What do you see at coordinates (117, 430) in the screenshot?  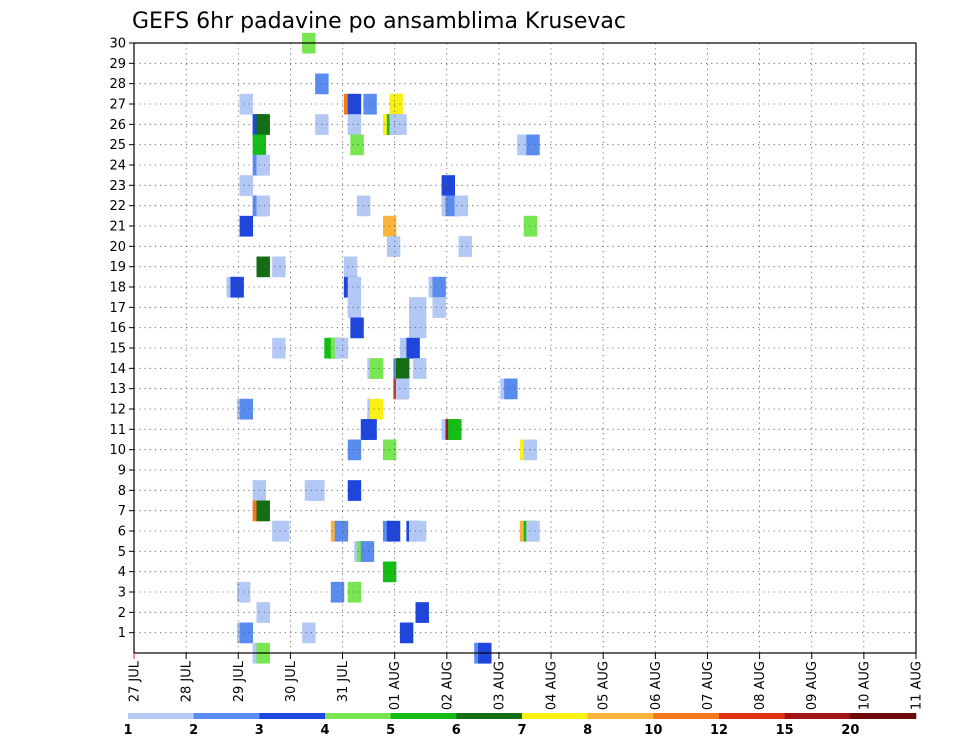 I see `y-tick-label: 11` at bounding box center [117, 430].